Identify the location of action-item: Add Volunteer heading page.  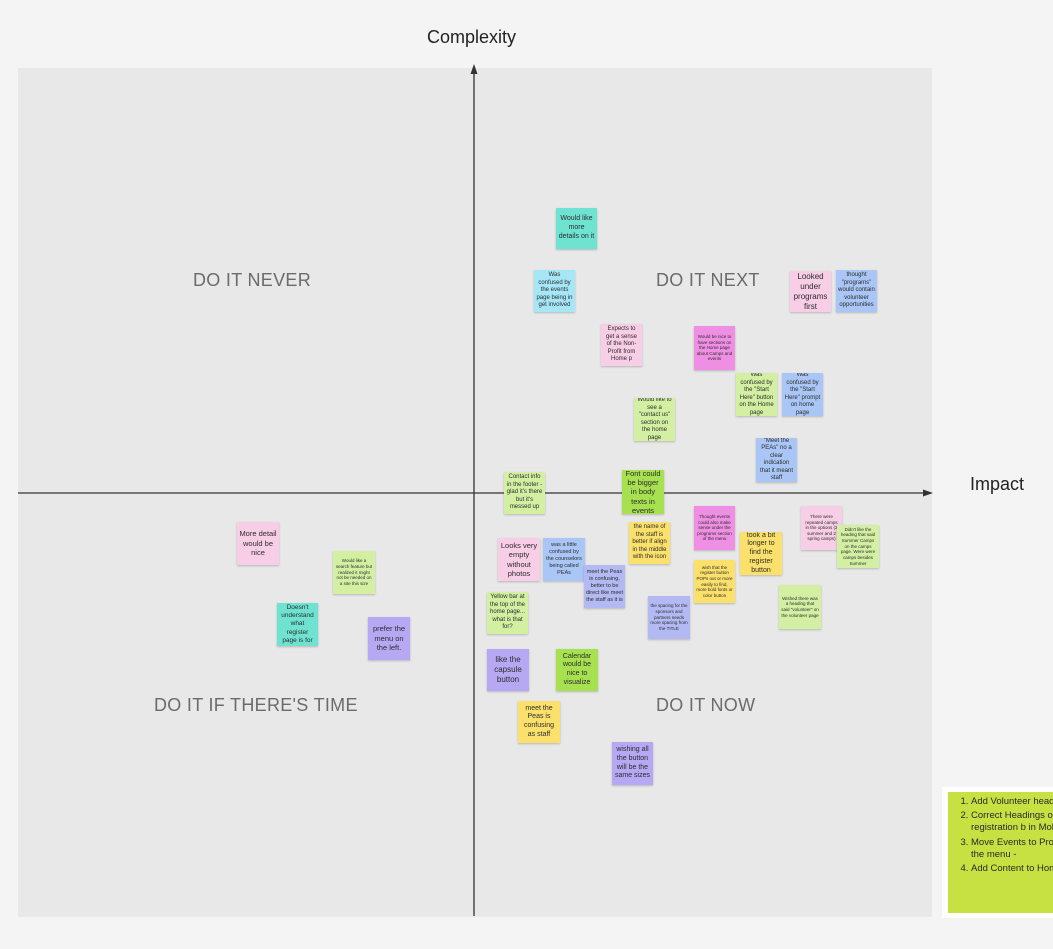
(1012, 802).